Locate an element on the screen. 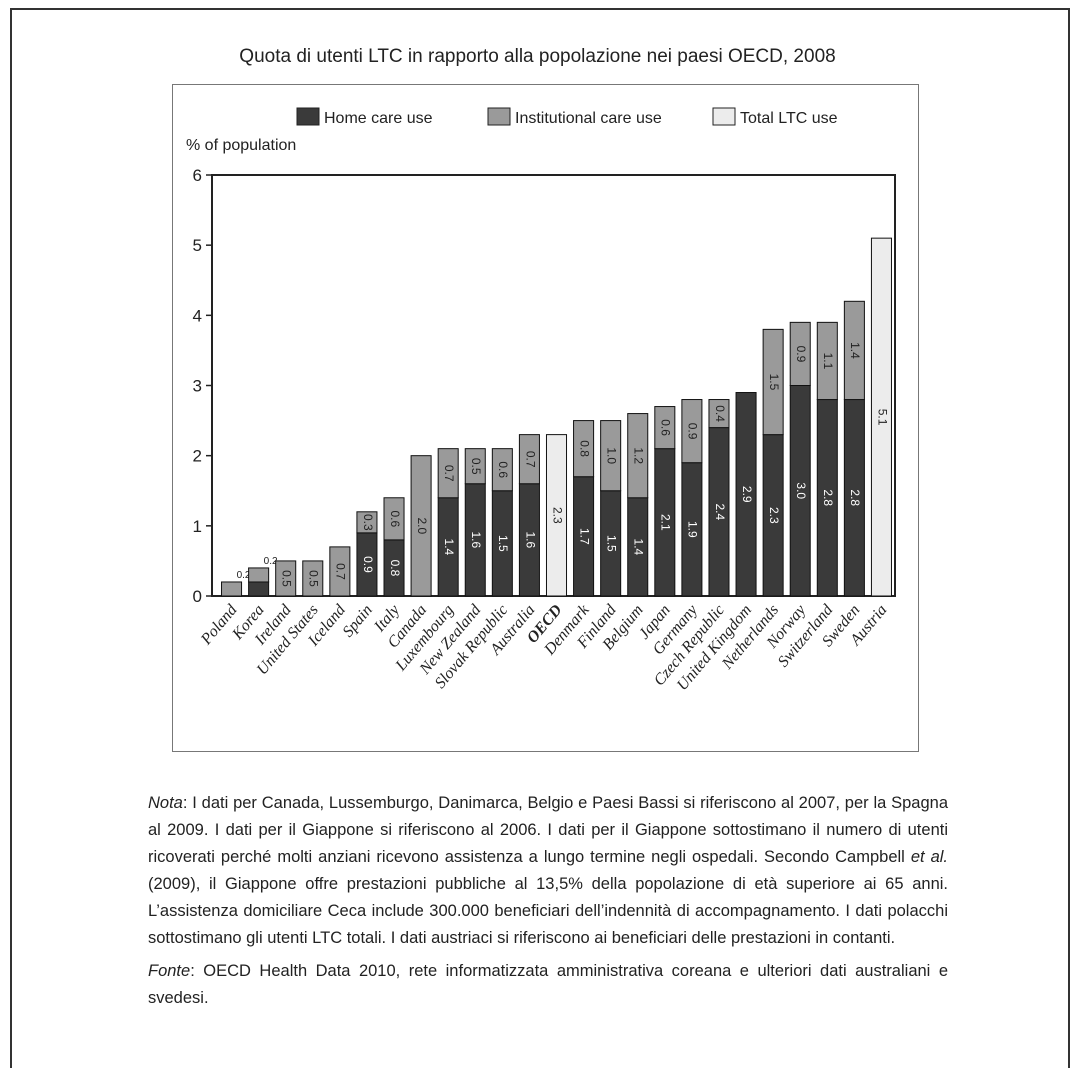  data-label-institutional: 0.8 is located at coordinates (584, 448).